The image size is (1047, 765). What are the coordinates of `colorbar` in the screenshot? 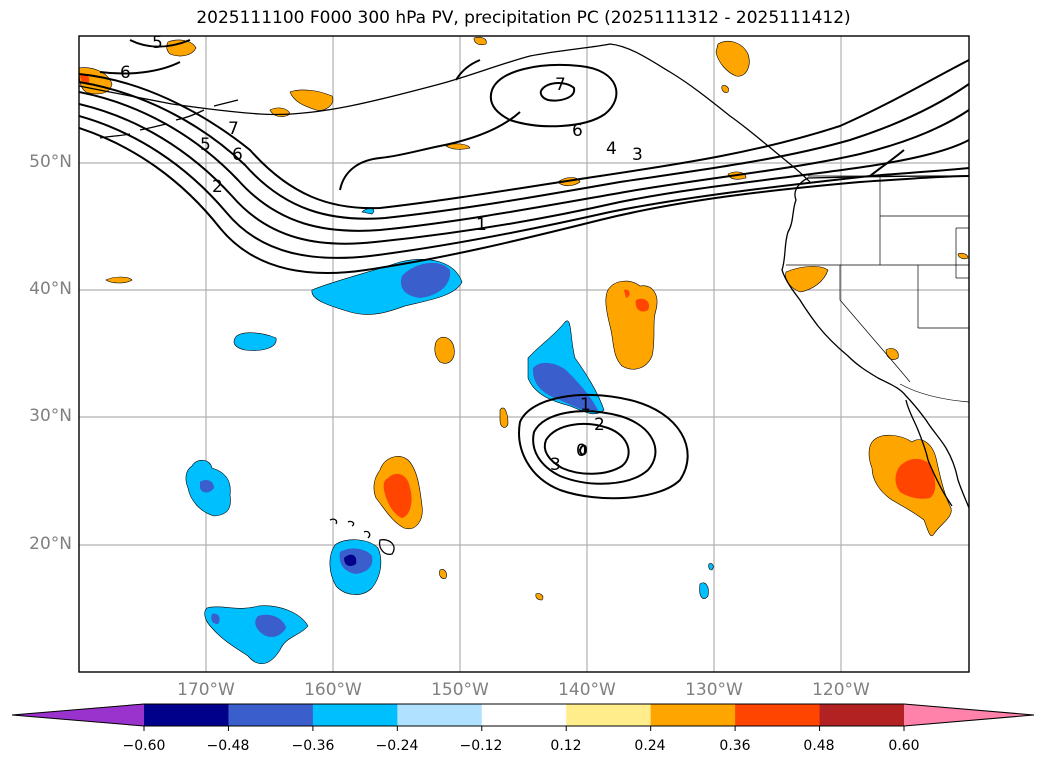 It's located at (523, 717).